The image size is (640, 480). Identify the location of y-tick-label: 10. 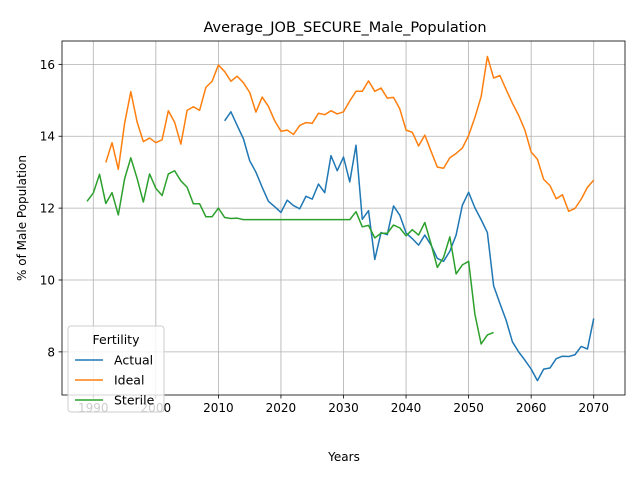
(47, 280).